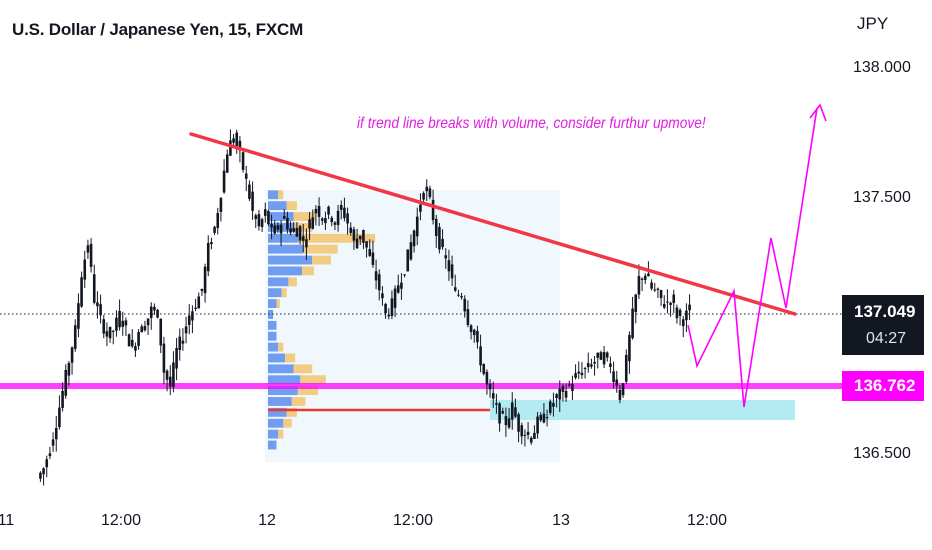 This screenshot has width=932, height=550. Describe the element at coordinates (883, 386) in the screenshot. I see `level-price-badge: 136.762` at that location.